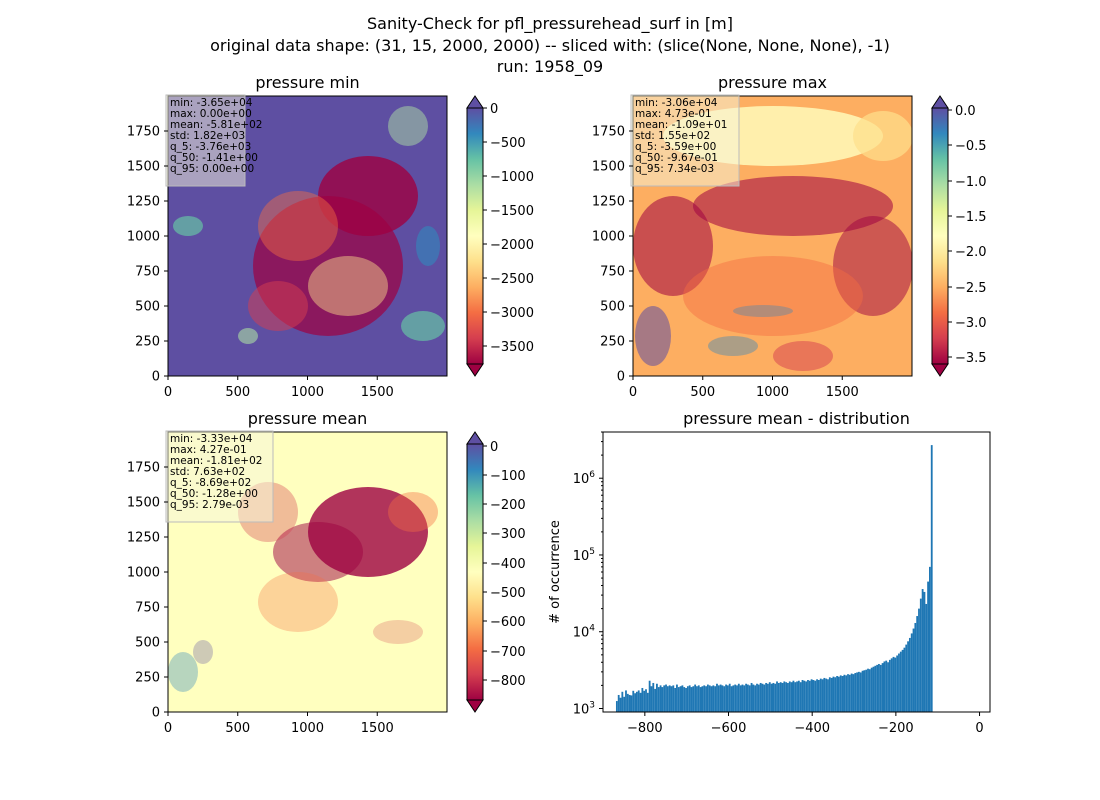 Image resolution: width=1100 pixels, height=800 pixels. What do you see at coordinates (508, 564) in the screenshot?
I see `colorbar-tick-label: −400` at bounding box center [508, 564].